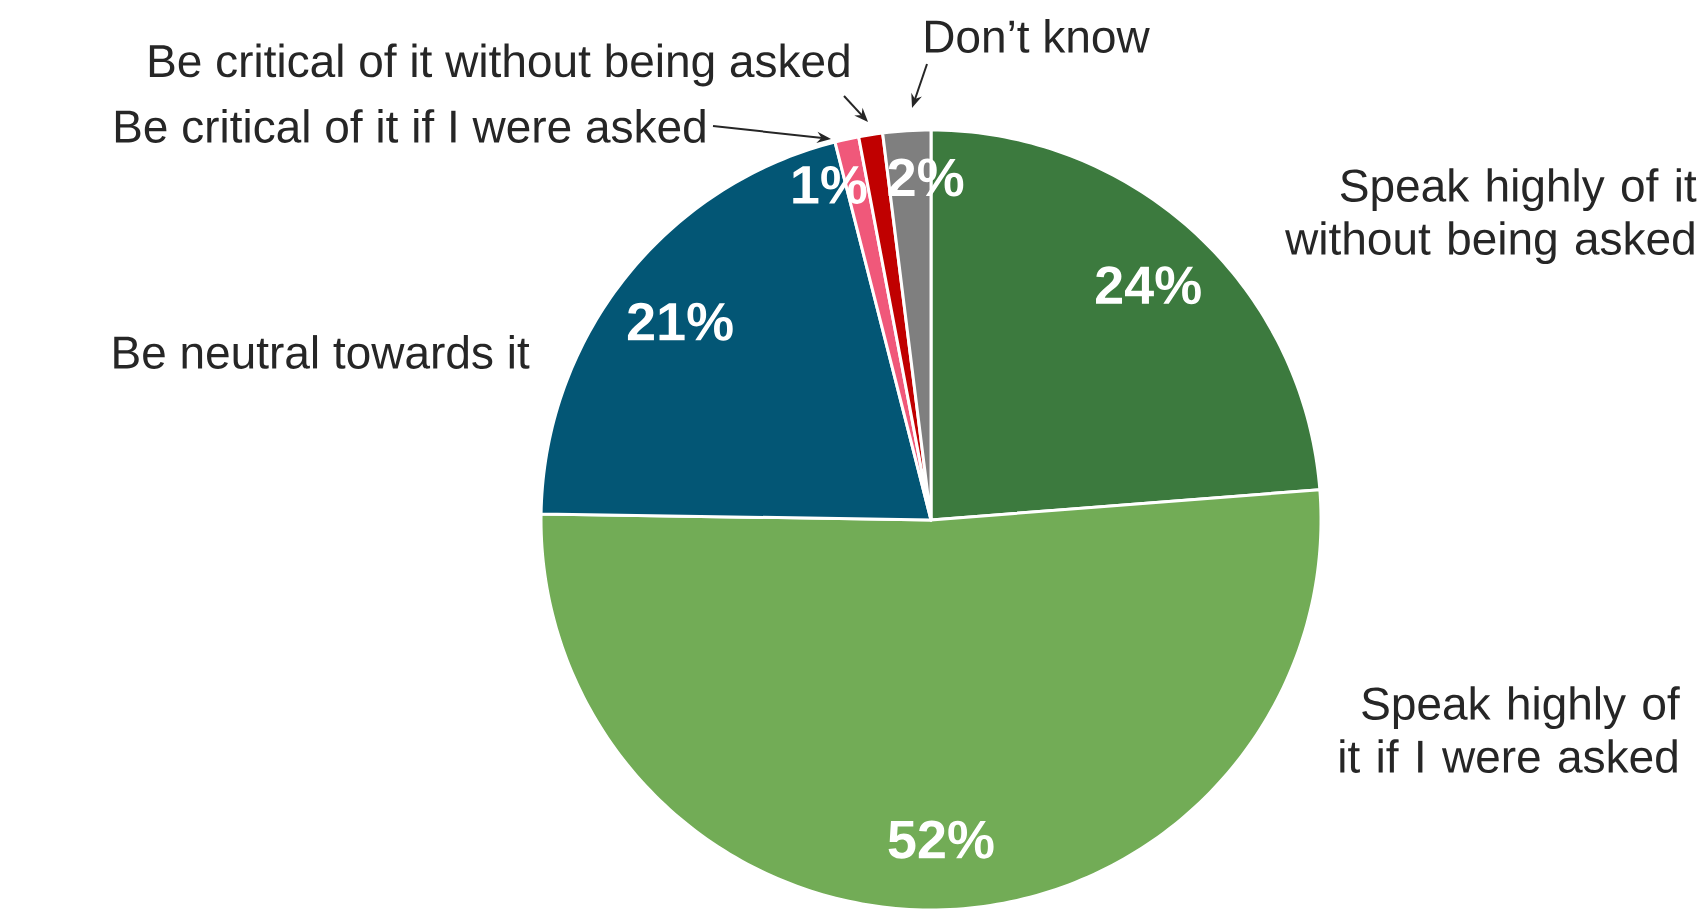  I want to click on slice-label: Be neutral towards it, so click(322, 351).